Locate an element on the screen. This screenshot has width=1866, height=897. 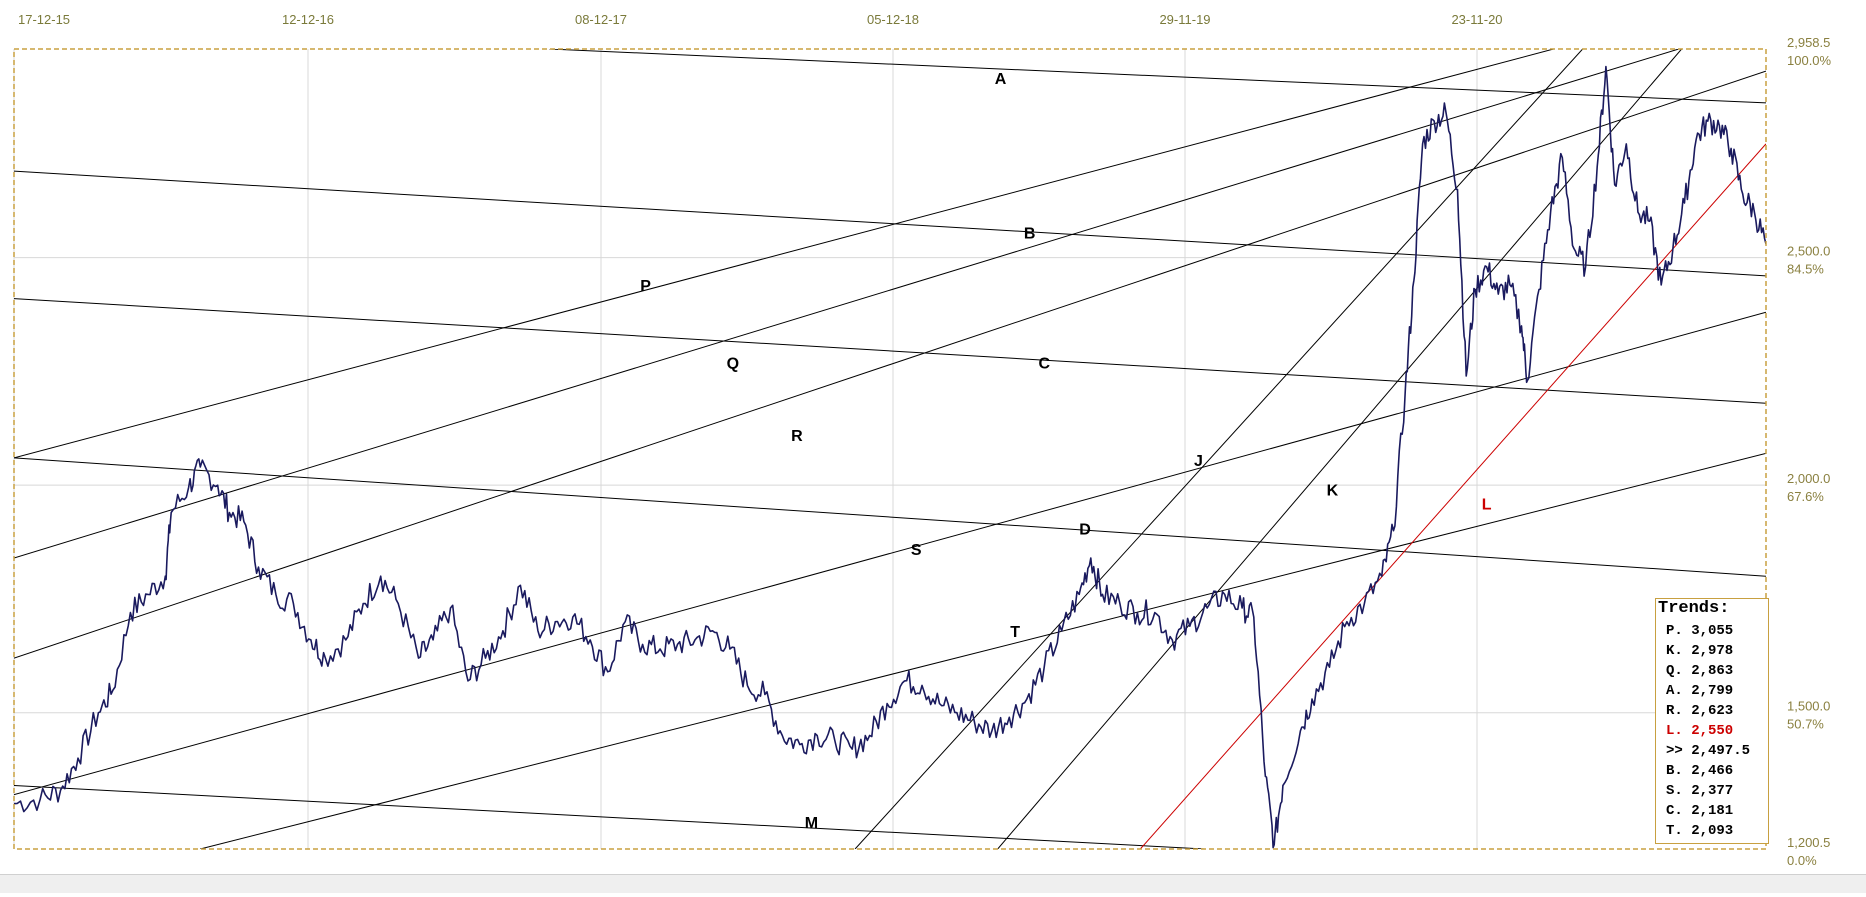
trendline-label-d: D is located at coordinates (1085, 529).